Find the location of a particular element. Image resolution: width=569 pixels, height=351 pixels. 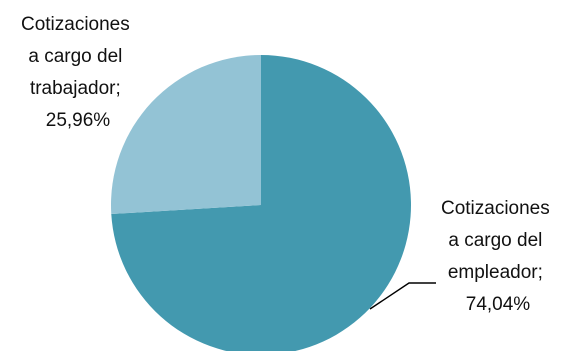

leader-line-empleador is located at coordinates (402, 296).